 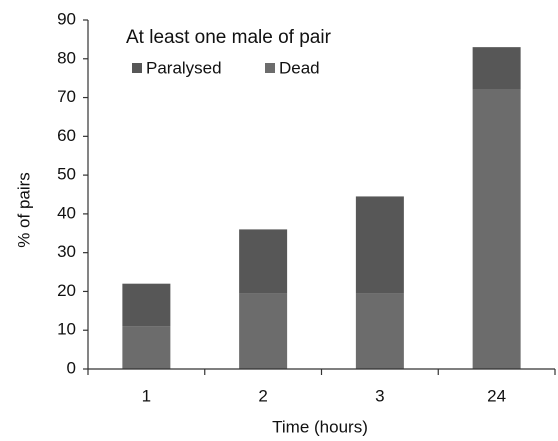 What do you see at coordinates (66, 329) in the screenshot?
I see `y-tick-label: 10` at bounding box center [66, 329].